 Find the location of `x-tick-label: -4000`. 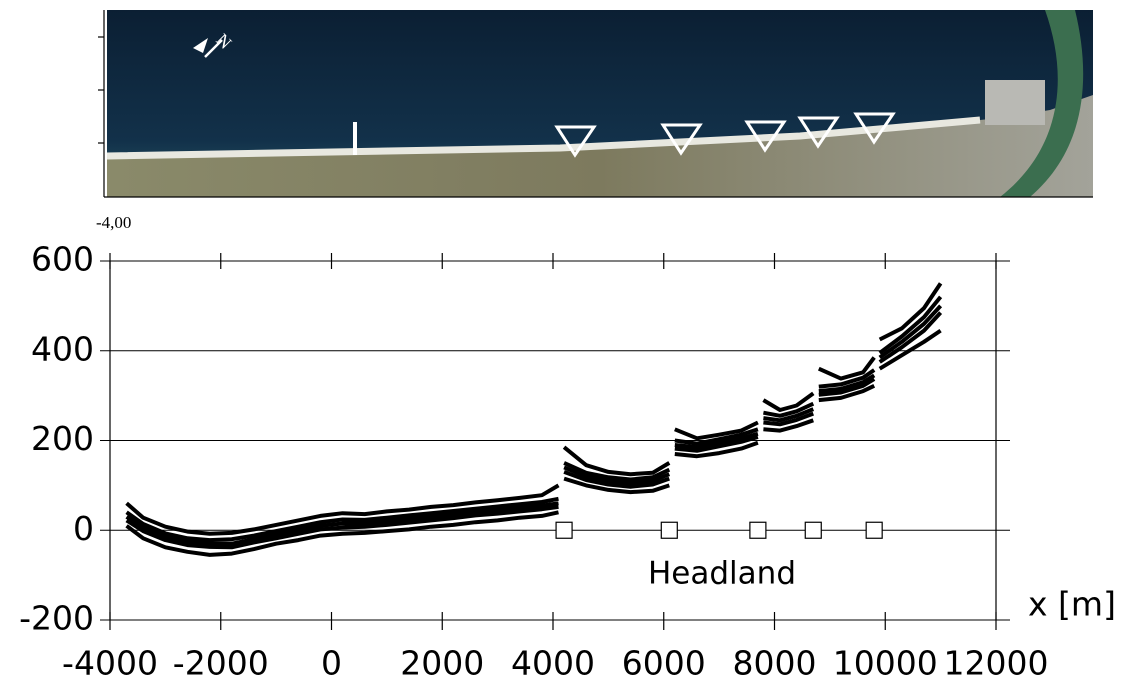

x-tick-label: -4000 is located at coordinates (110, 663).